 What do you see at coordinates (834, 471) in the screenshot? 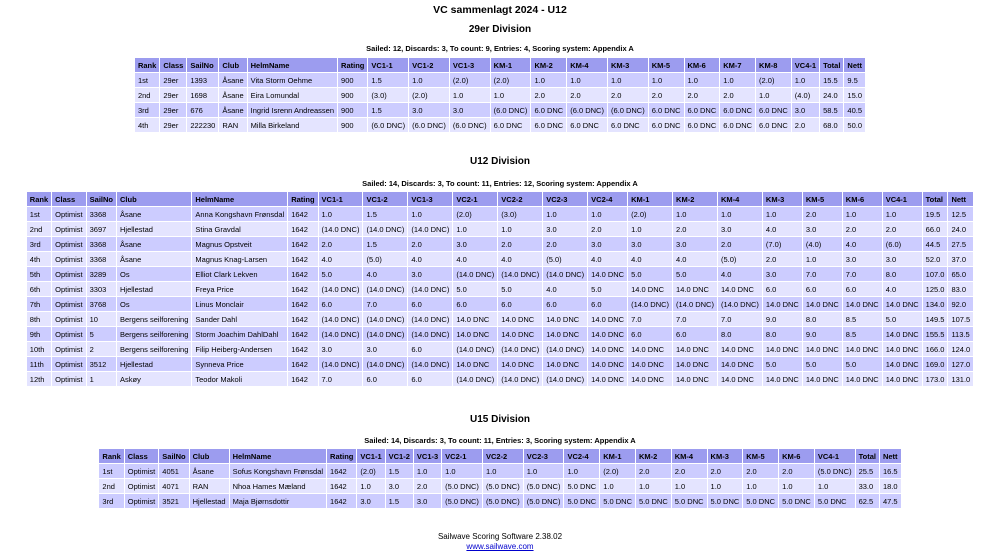
I see `cell: (5.0 DNC)` at bounding box center [834, 471].